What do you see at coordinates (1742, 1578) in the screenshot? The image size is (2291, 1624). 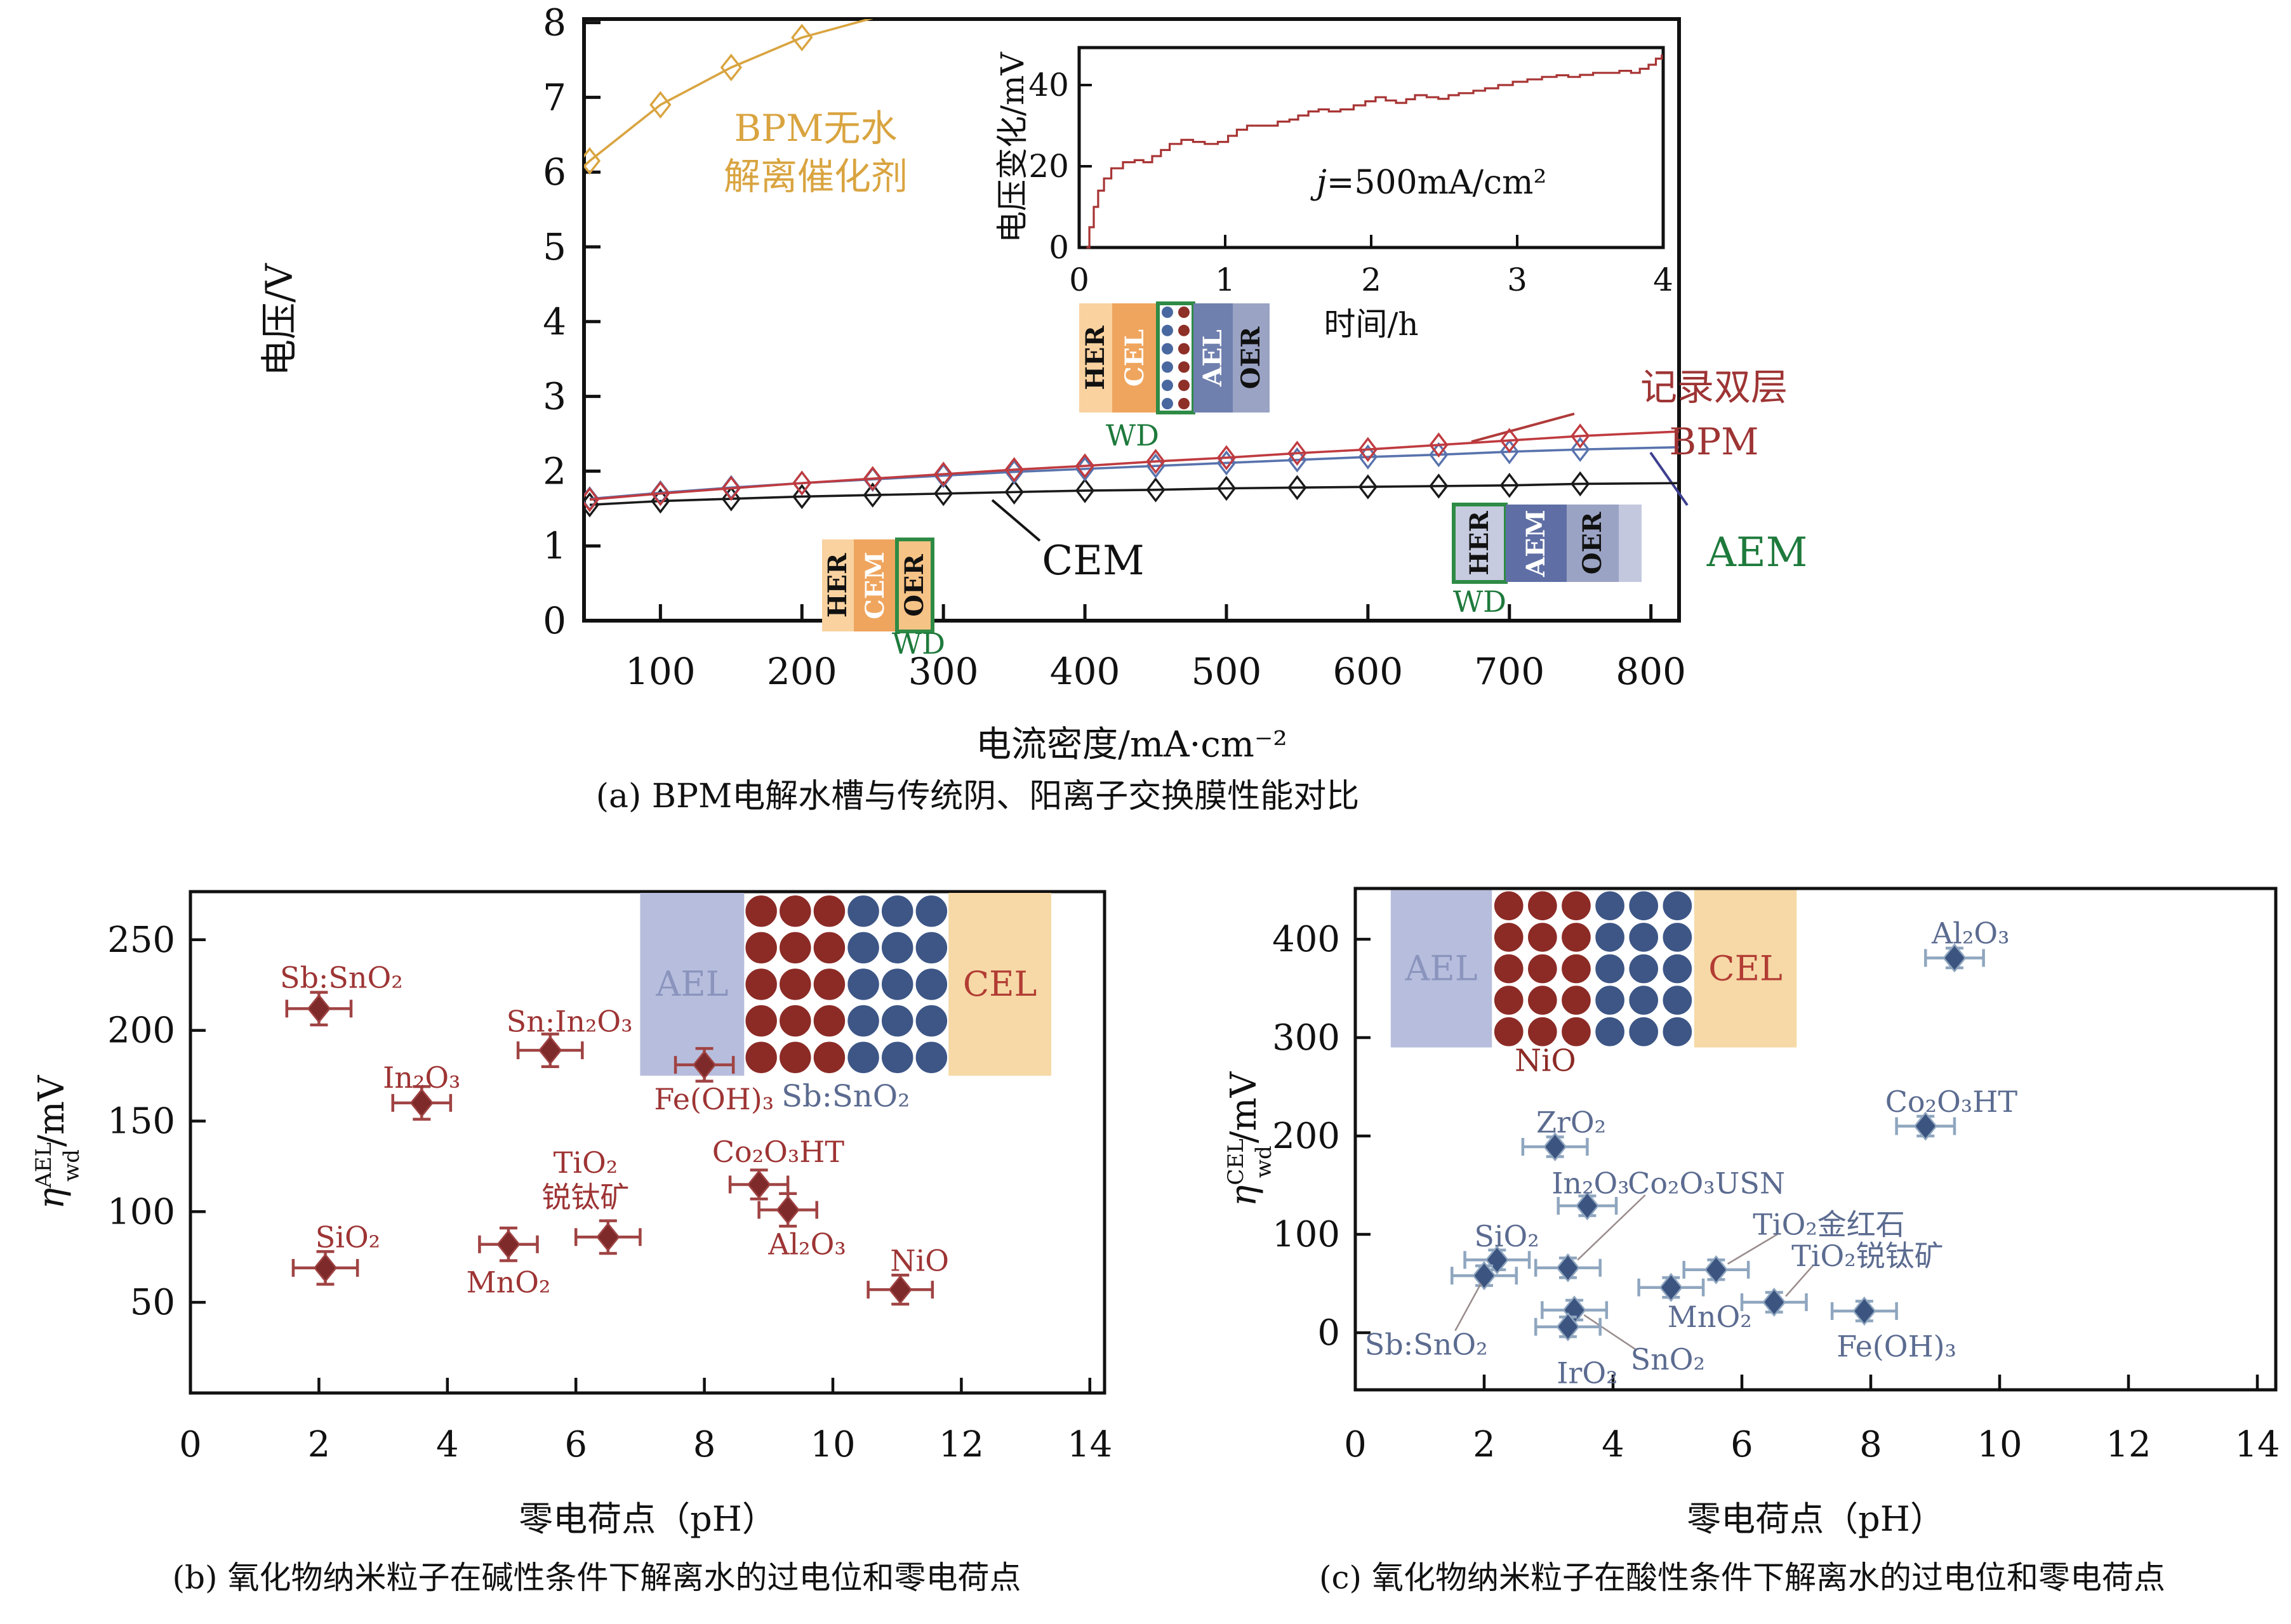 I see `caption-panel-c: (c) 氧化物纳米粒子在酸性条件下解离水的过电位和零电荷点` at bounding box center [1742, 1578].